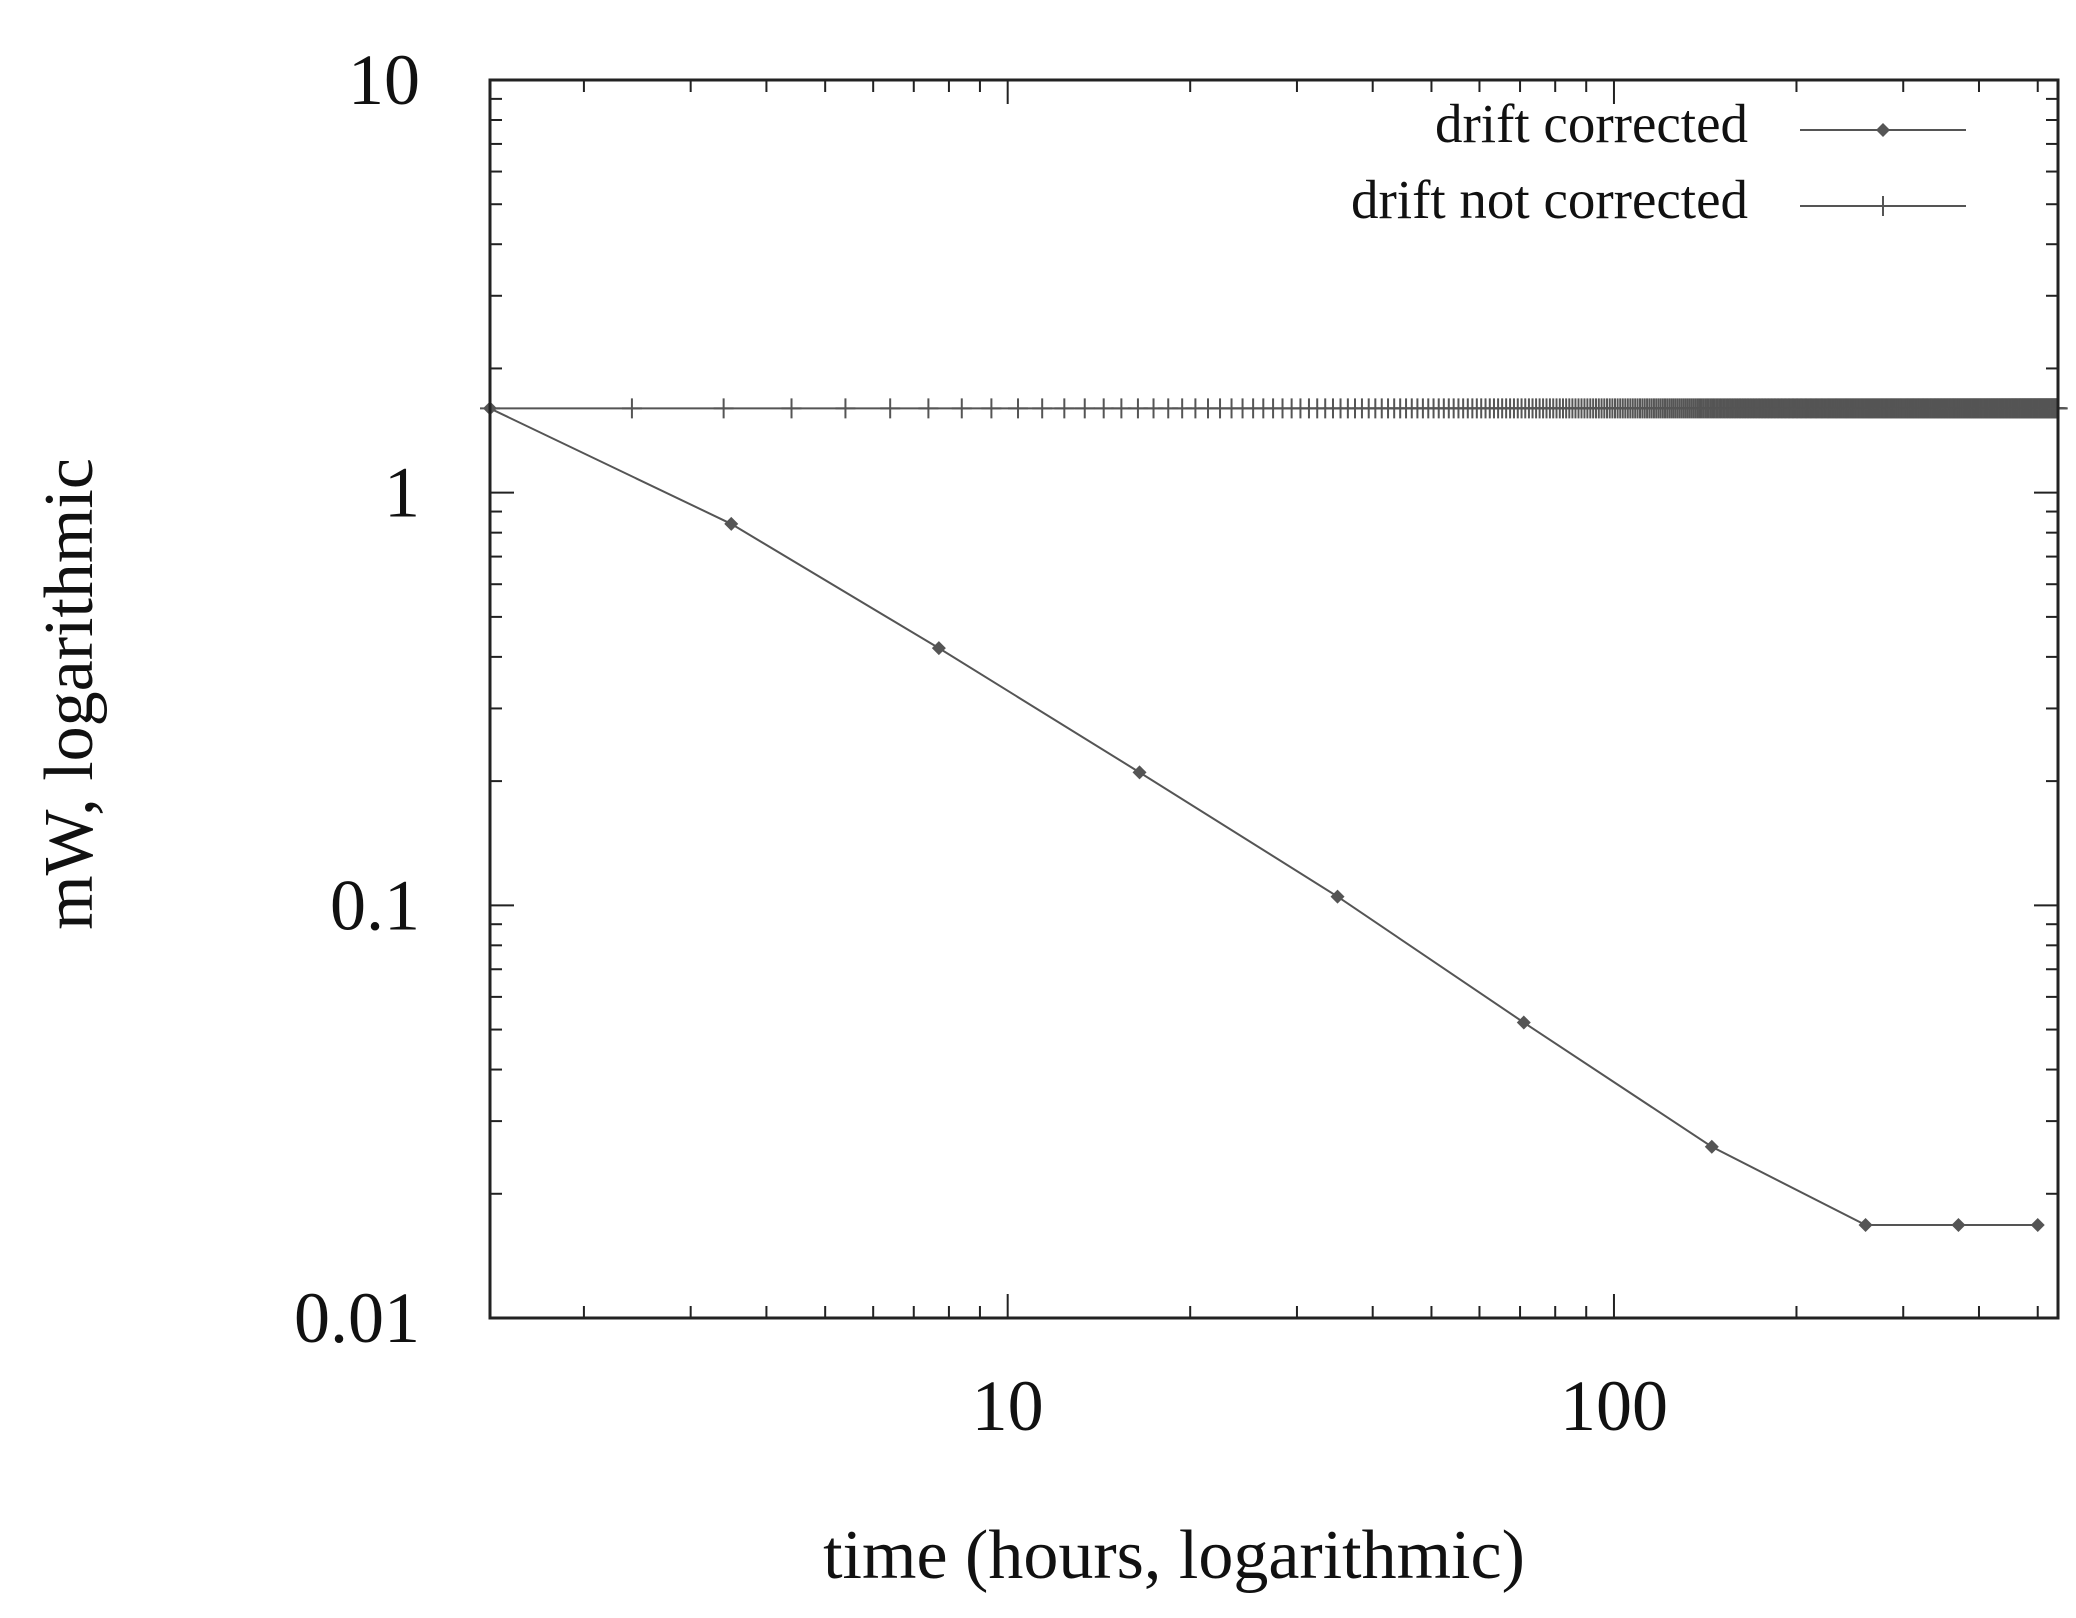 This screenshot has height=1618, width=2076. I want to click on y-axis-title: mW, logarithmic, so click(69, 694).